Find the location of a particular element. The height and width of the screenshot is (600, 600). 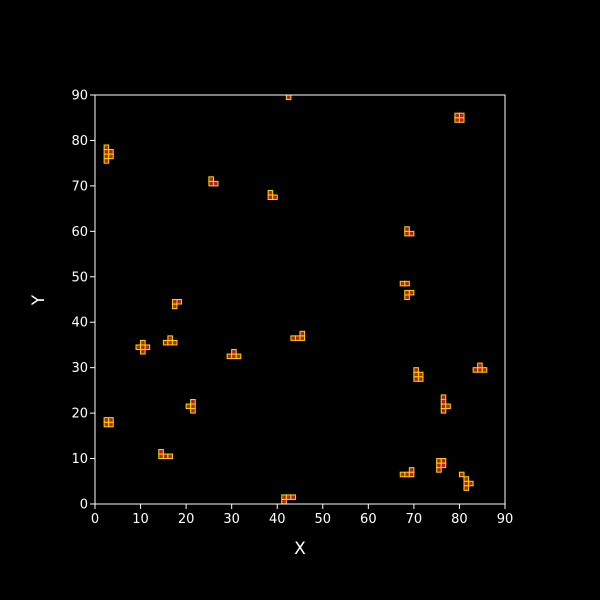

y-tick-label: 0 is located at coordinates (84, 505).